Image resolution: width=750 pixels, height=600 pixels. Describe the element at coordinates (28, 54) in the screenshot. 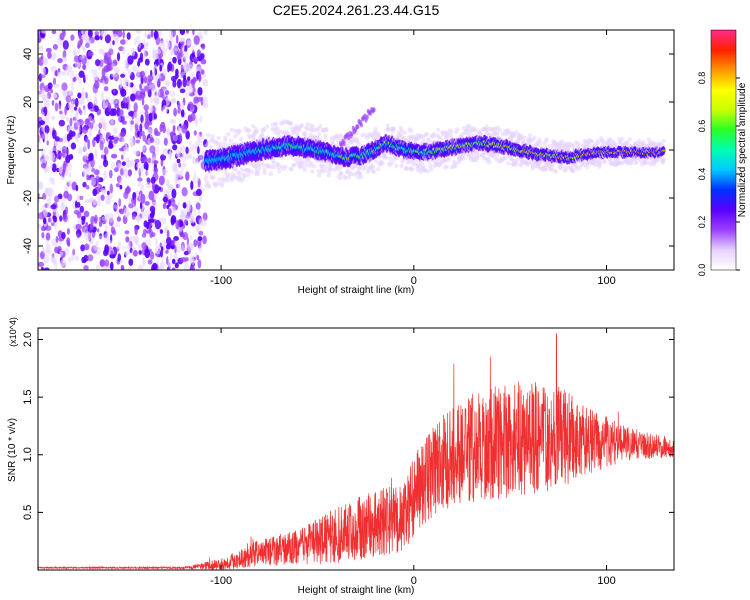

I see `spectrogram-y-tick-label: 40` at that location.